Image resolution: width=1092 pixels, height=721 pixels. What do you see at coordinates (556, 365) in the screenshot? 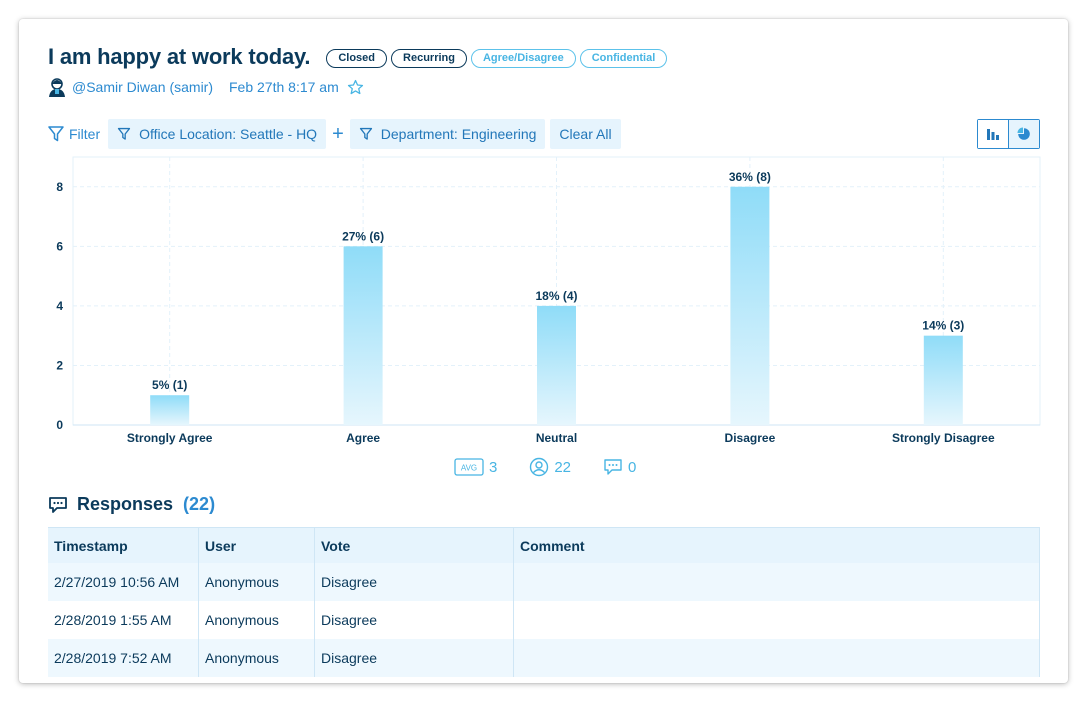
I see `bar-neutral` at bounding box center [556, 365].